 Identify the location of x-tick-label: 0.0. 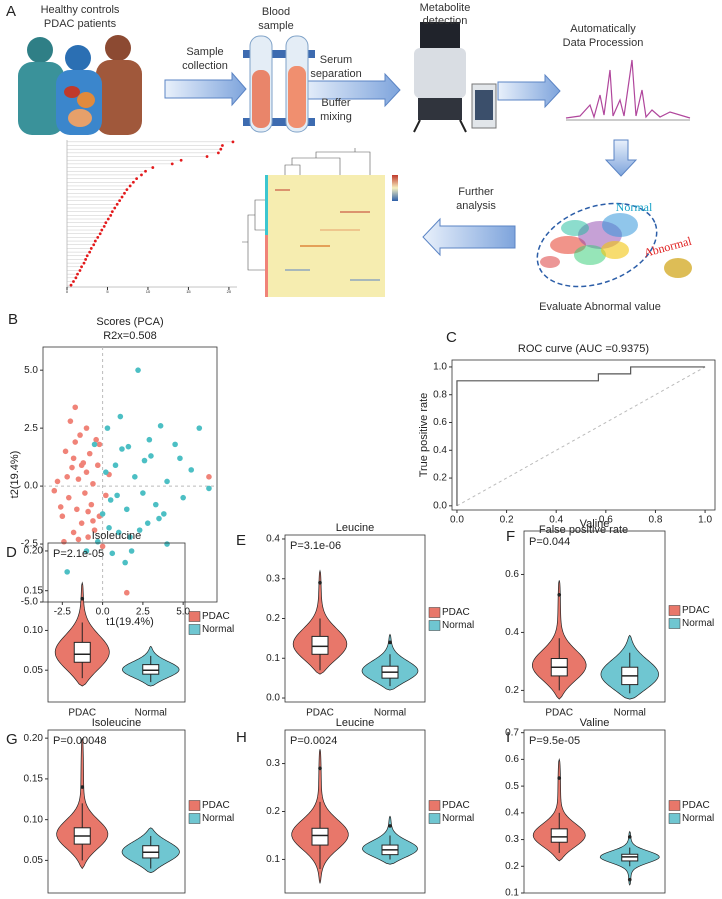
(103, 612).